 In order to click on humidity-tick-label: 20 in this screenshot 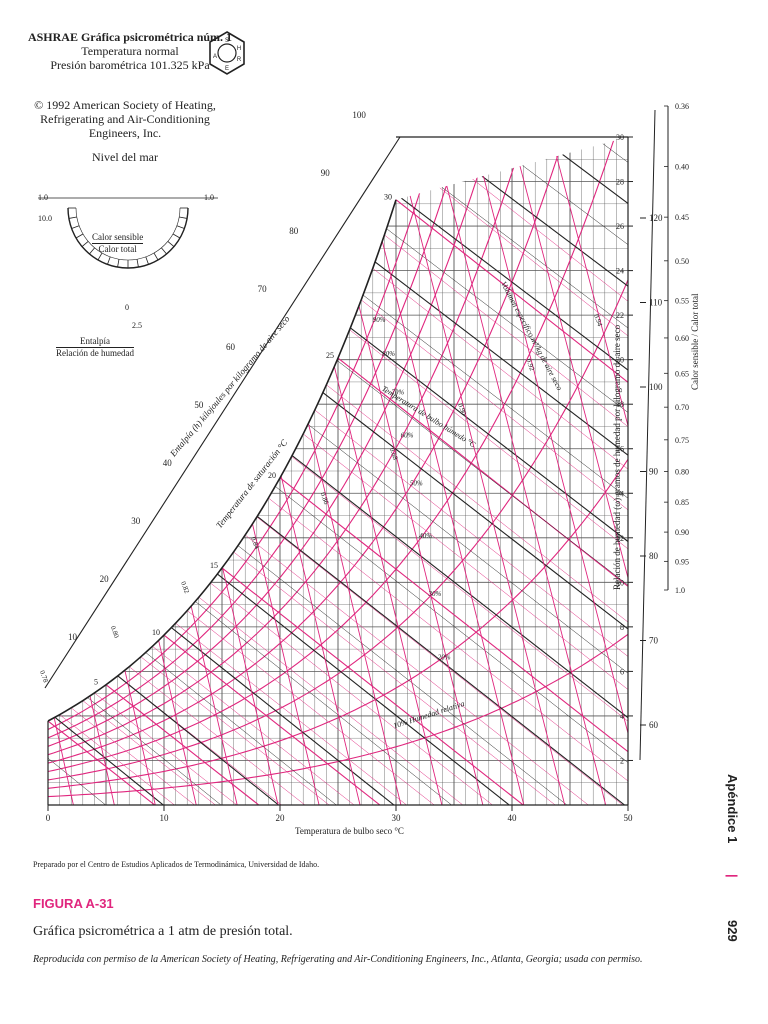, I will do `click(620, 360)`.